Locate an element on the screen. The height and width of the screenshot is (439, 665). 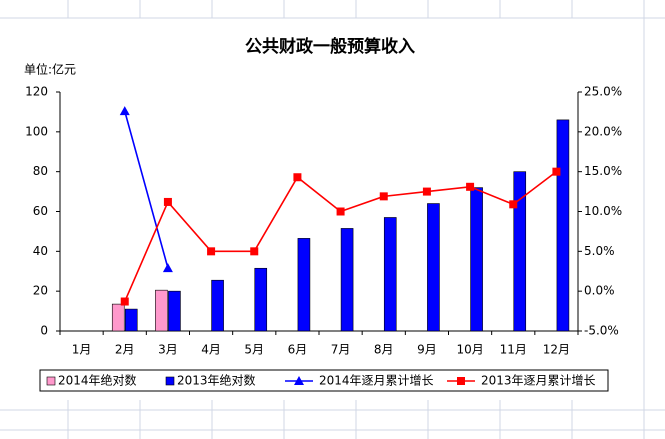
x-tick-label: 9月 is located at coordinates (427, 350).